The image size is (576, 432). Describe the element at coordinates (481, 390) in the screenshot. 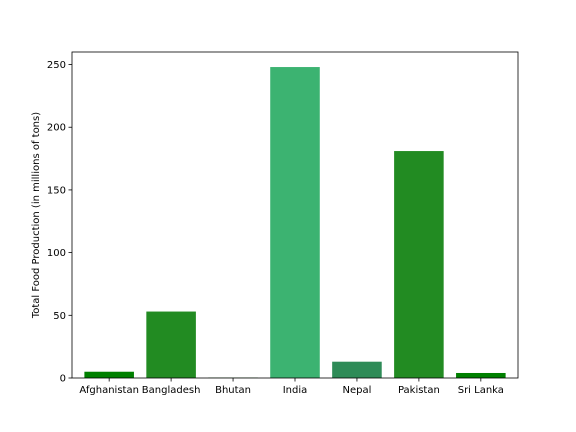

I see `x-tick-label: Sri Lanka` at that location.